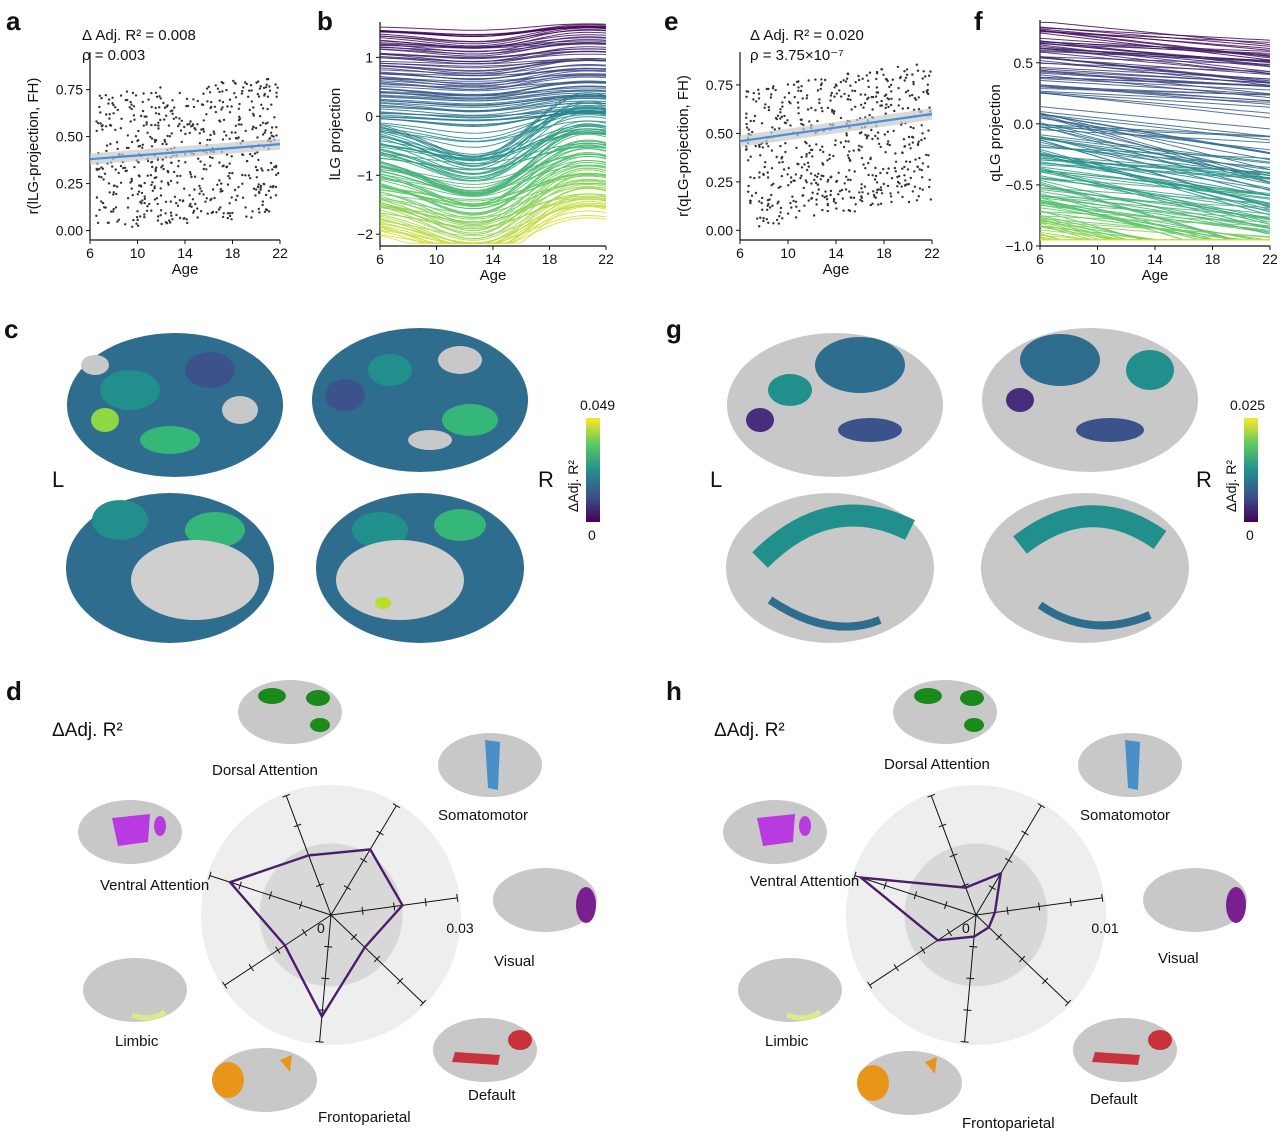  I want to click on brain-c-left-lateral, so click(175, 405).